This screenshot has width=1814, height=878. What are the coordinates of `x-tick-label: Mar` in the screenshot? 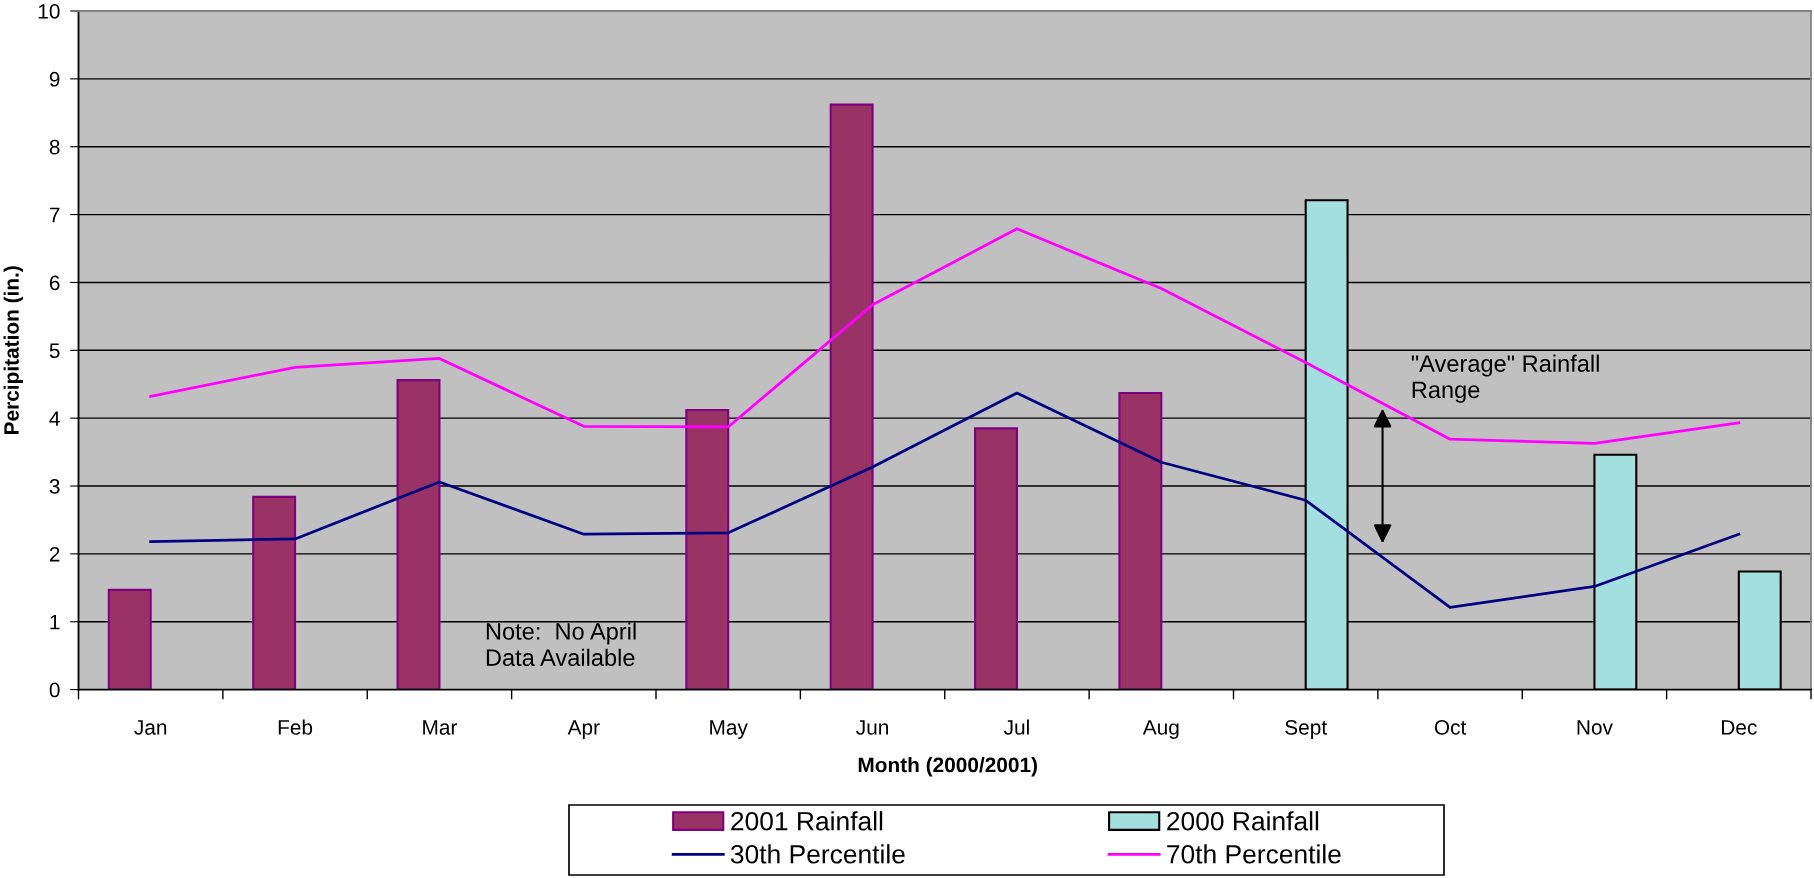 It's located at (440, 727).